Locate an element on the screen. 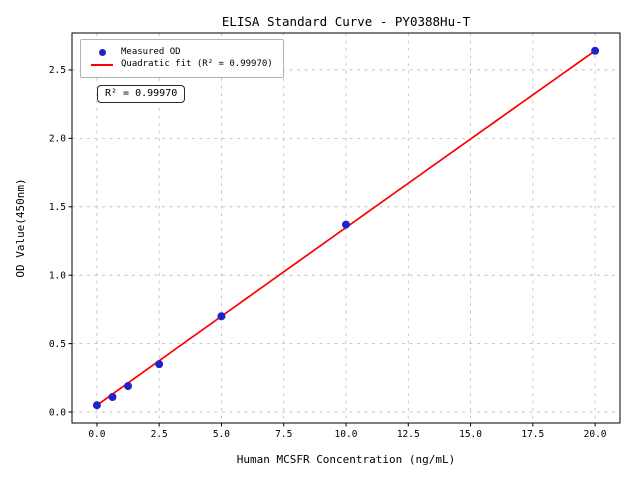 The height and width of the screenshot is (480, 640). x-axis-label: Human MCSFR Concentration (ng/mL) is located at coordinates (346, 459).